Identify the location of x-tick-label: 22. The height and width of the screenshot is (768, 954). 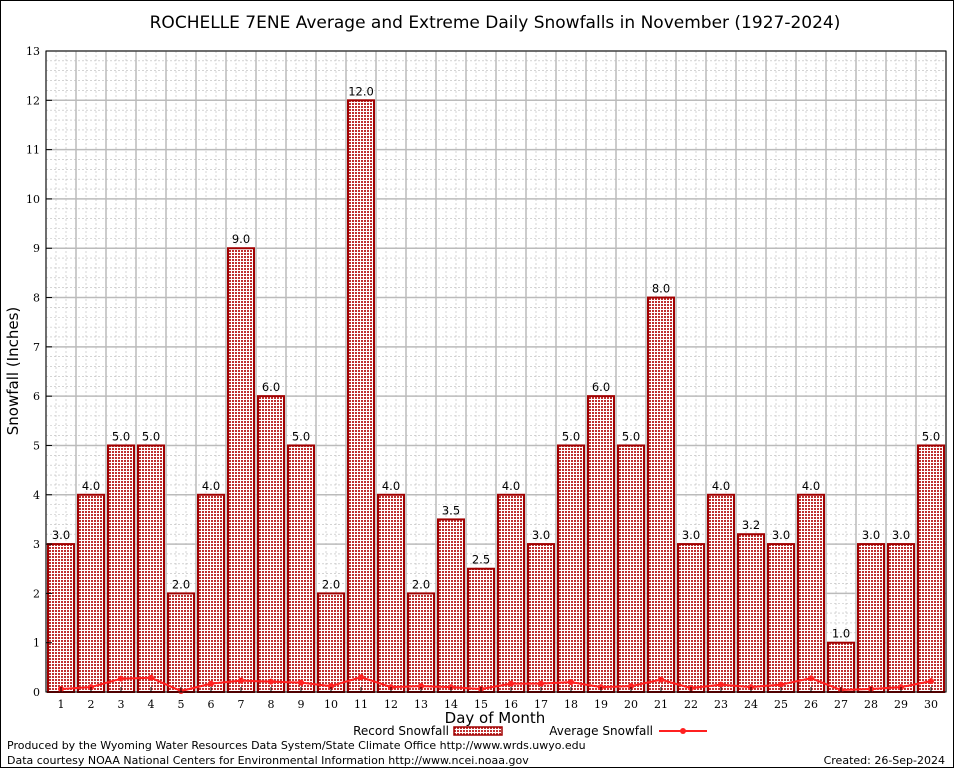
(691, 704).